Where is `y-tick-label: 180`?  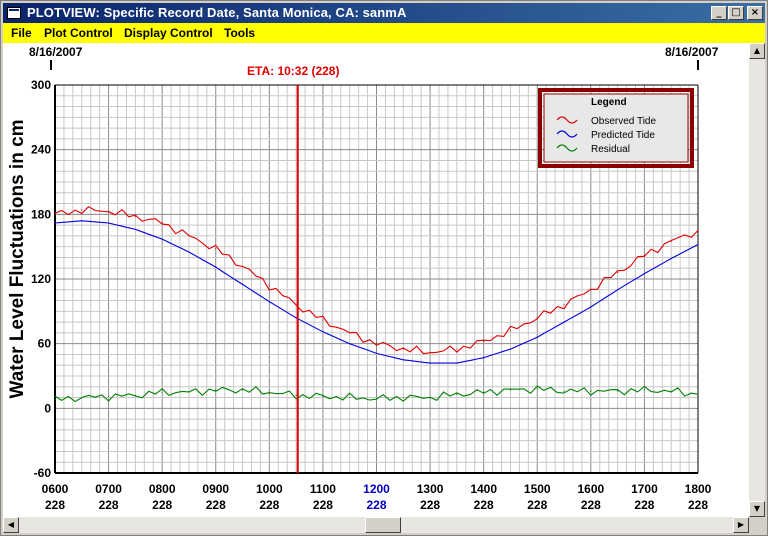
y-tick-label: 180 is located at coordinates (41, 214).